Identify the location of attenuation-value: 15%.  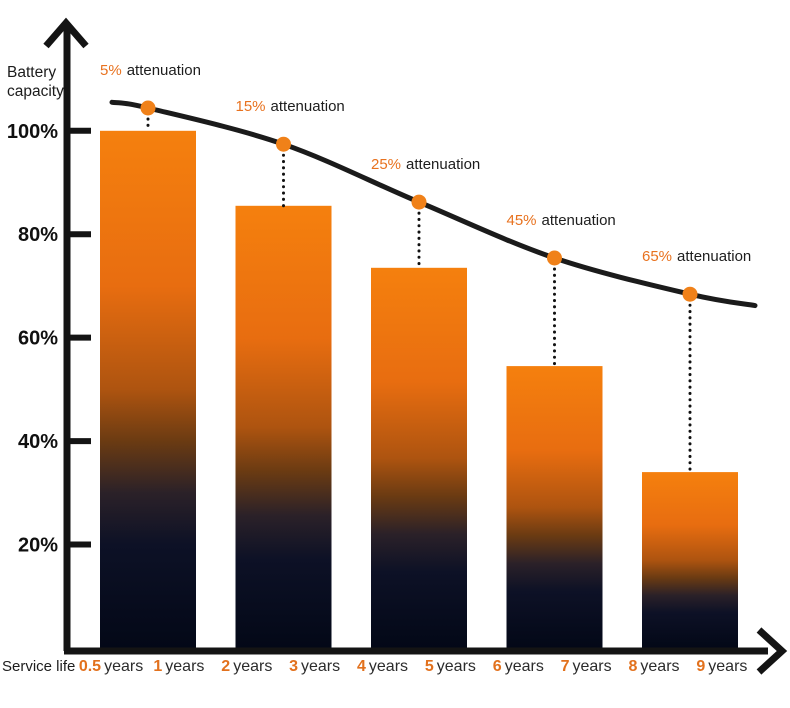
(251, 106).